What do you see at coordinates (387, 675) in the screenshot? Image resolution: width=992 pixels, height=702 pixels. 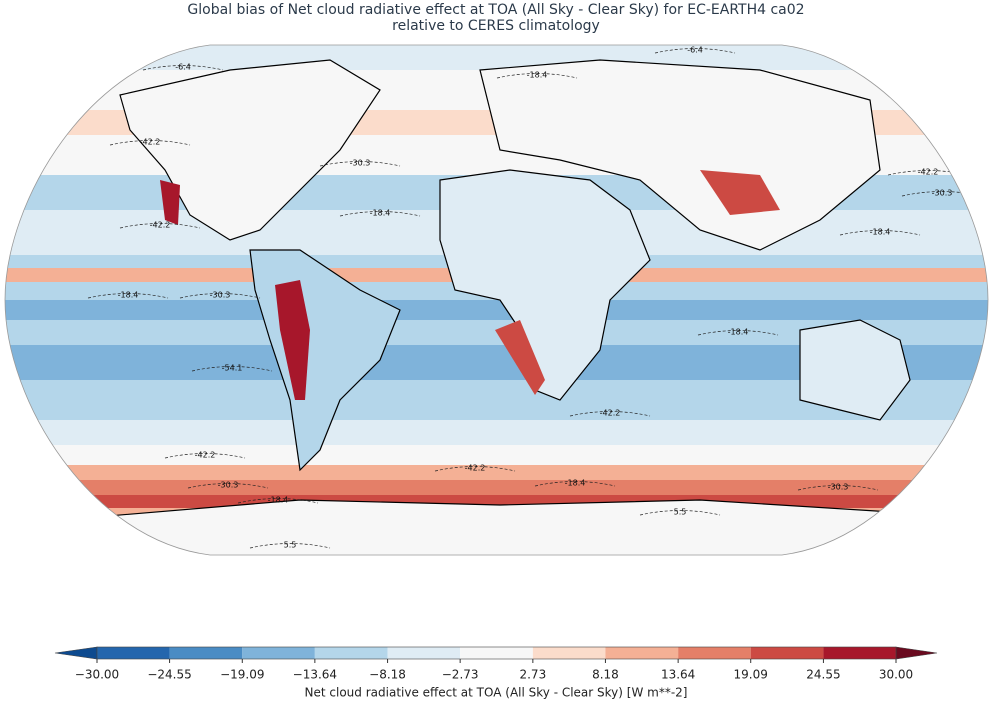 I see `colorbar-tick-label: −8.18` at bounding box center [387, 675].